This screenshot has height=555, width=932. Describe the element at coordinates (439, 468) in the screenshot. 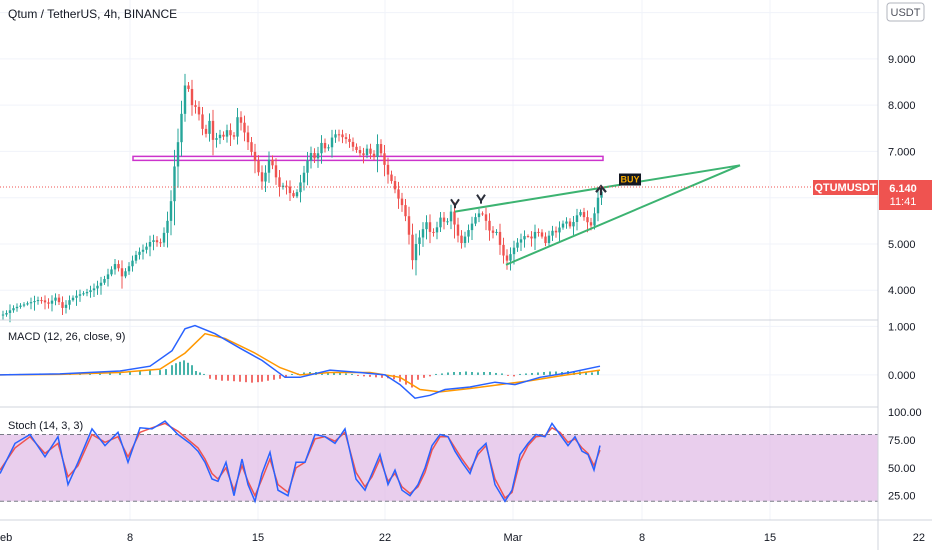

I see `stoch-band` at that location.